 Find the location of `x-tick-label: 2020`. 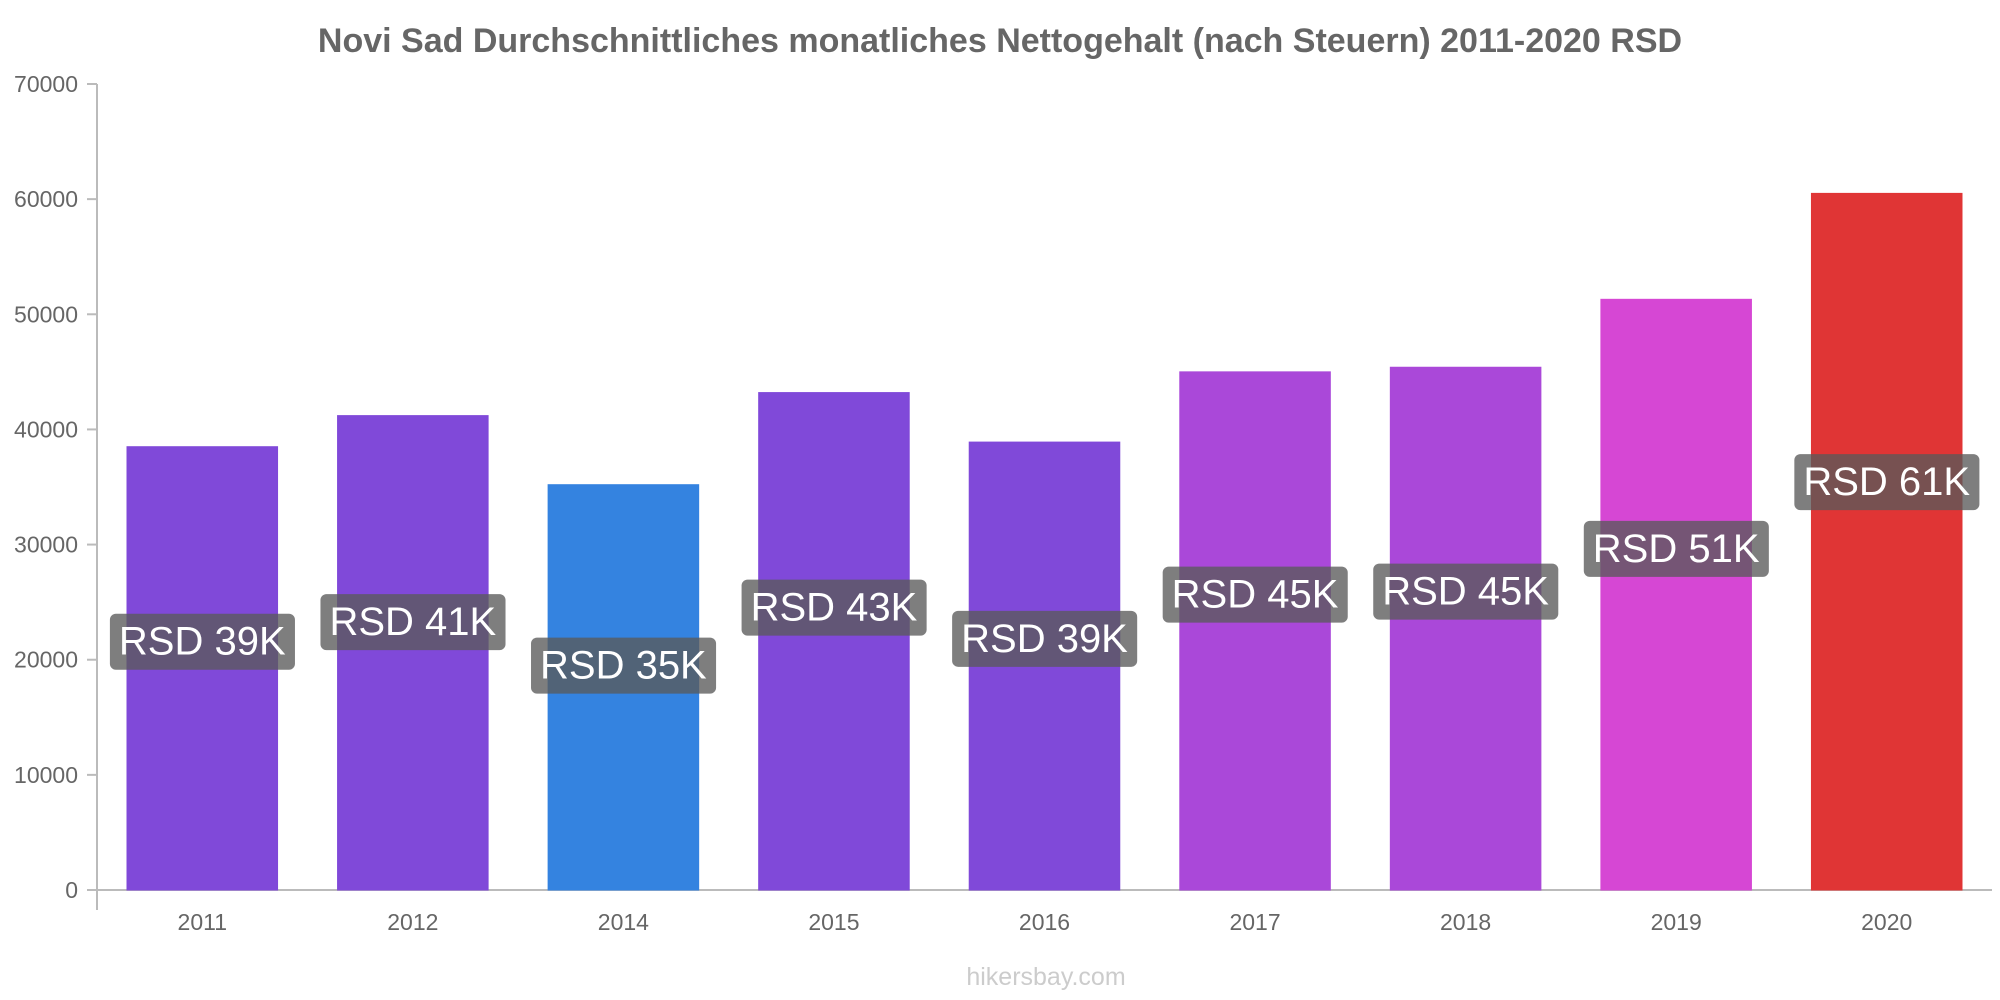

x-tick-label: 2020 is located at coordinates (1886, 922).